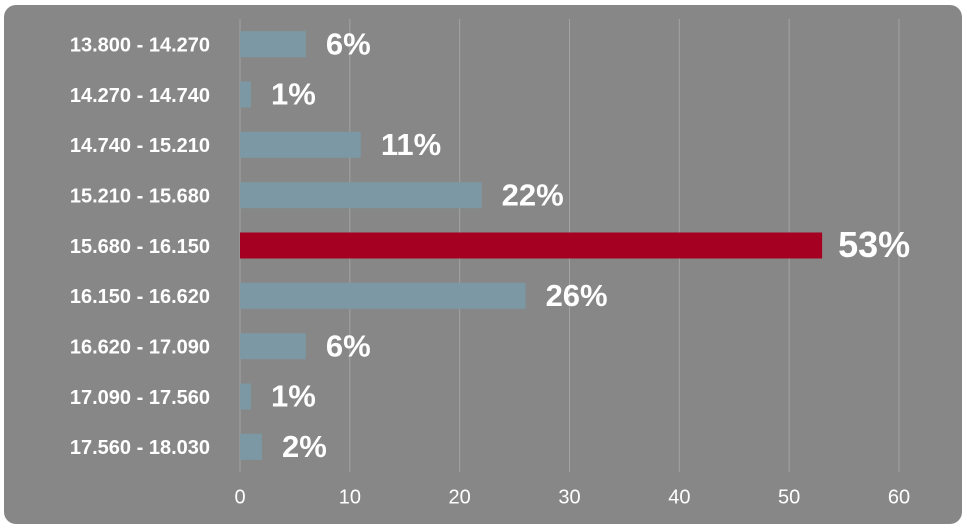 This screenshot has height=530, width=967. I want to click on value-label: 22%, so click(533, 194).